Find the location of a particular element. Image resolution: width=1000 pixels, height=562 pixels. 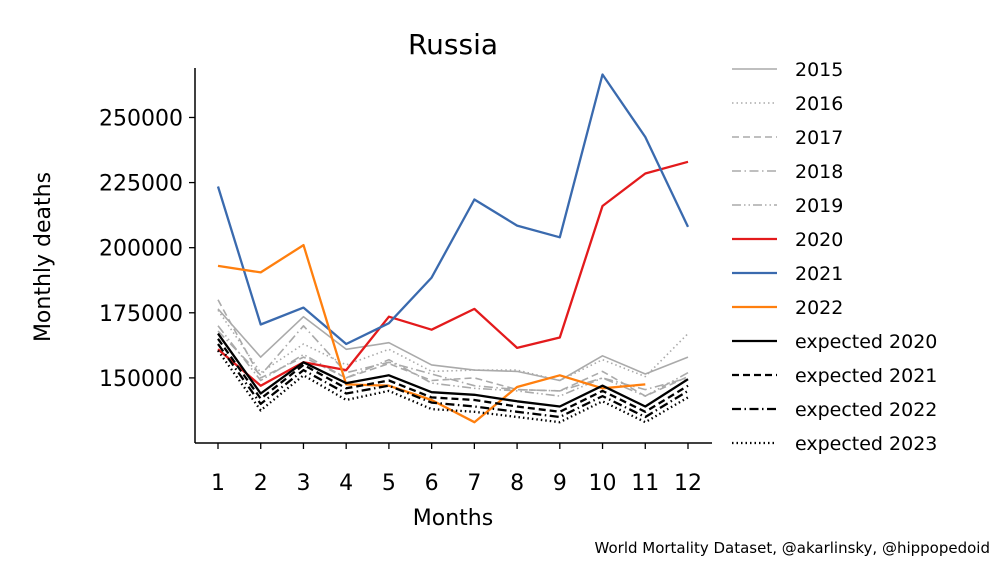

series-line-2015 is located at coordinates (453, 345).